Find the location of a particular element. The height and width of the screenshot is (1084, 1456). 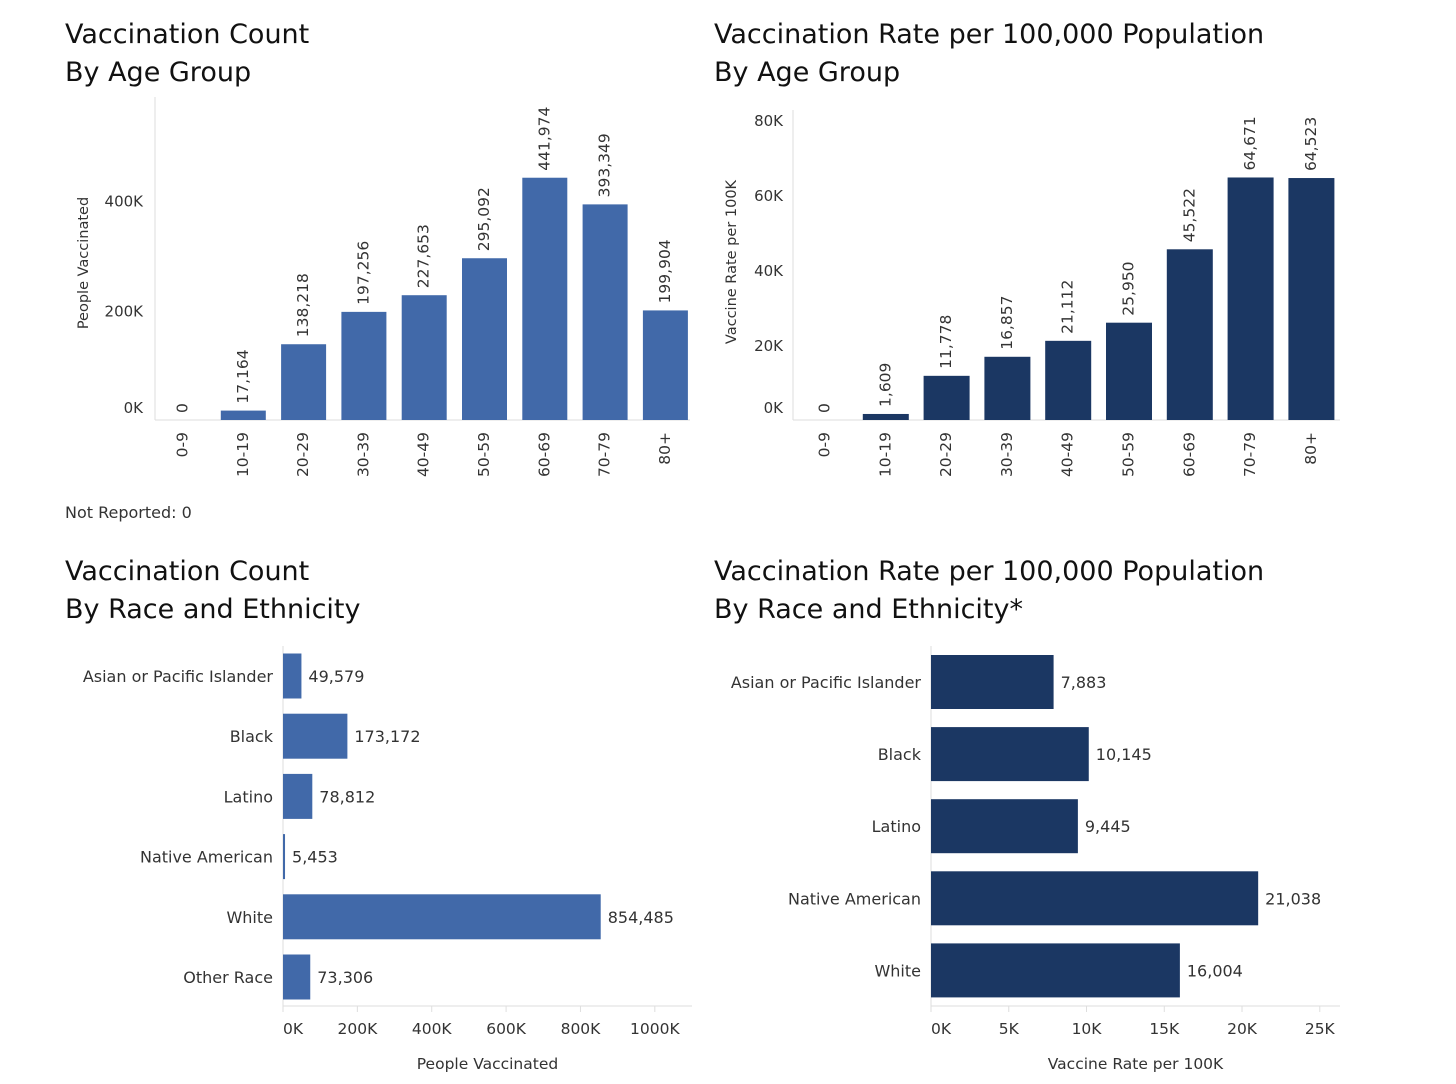

data-label: 197,256 is located at coordinates (363, 273).